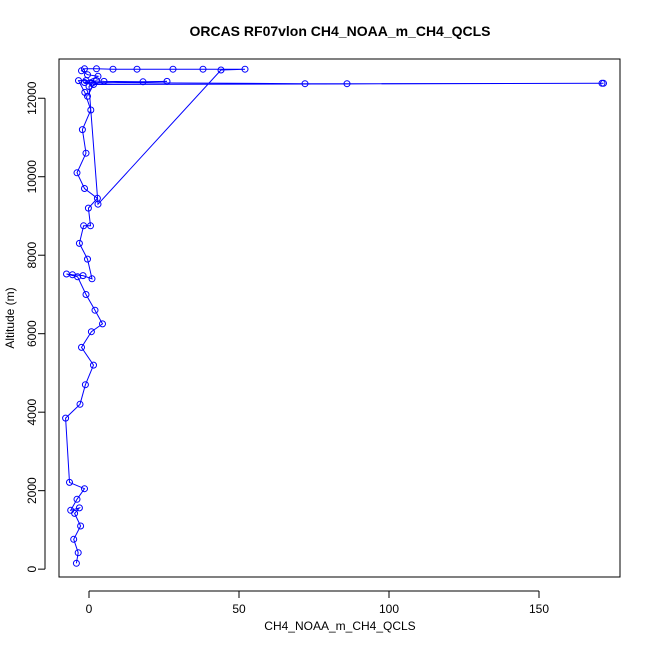 Image resolution: width=650 pixels, height=650 pixels. What do you see at coordinates (32, 333) in the screenshot?
I see `y-tick-label: 6000` at bounding box center [32, 333].